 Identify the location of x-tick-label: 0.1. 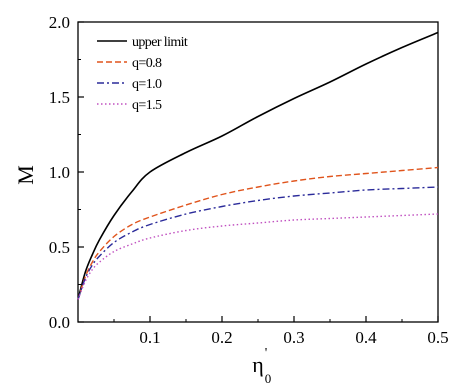
(149, 337).